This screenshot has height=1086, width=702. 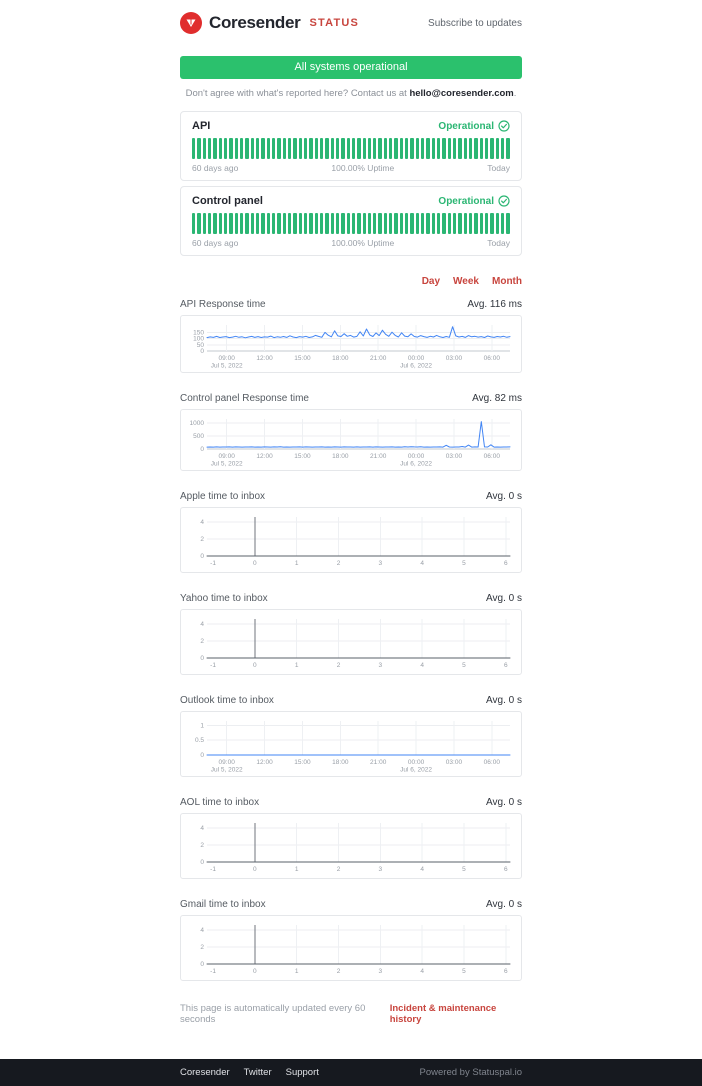 I want to click on apple-time-to-inbox-chart: 0 2 4 -1 0 1 2 3 4 5 6, so click(x=351, y=540).